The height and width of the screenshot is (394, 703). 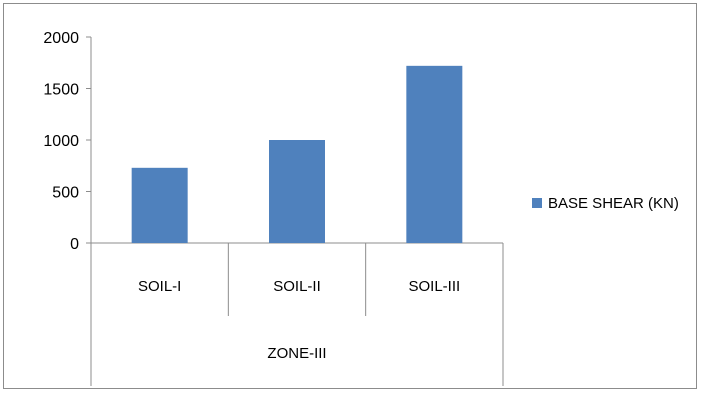 What do you see at coordinates (61, 90) in the screenshot?
I see `y-tick-label: 1500` at bounding box center [61, 90].